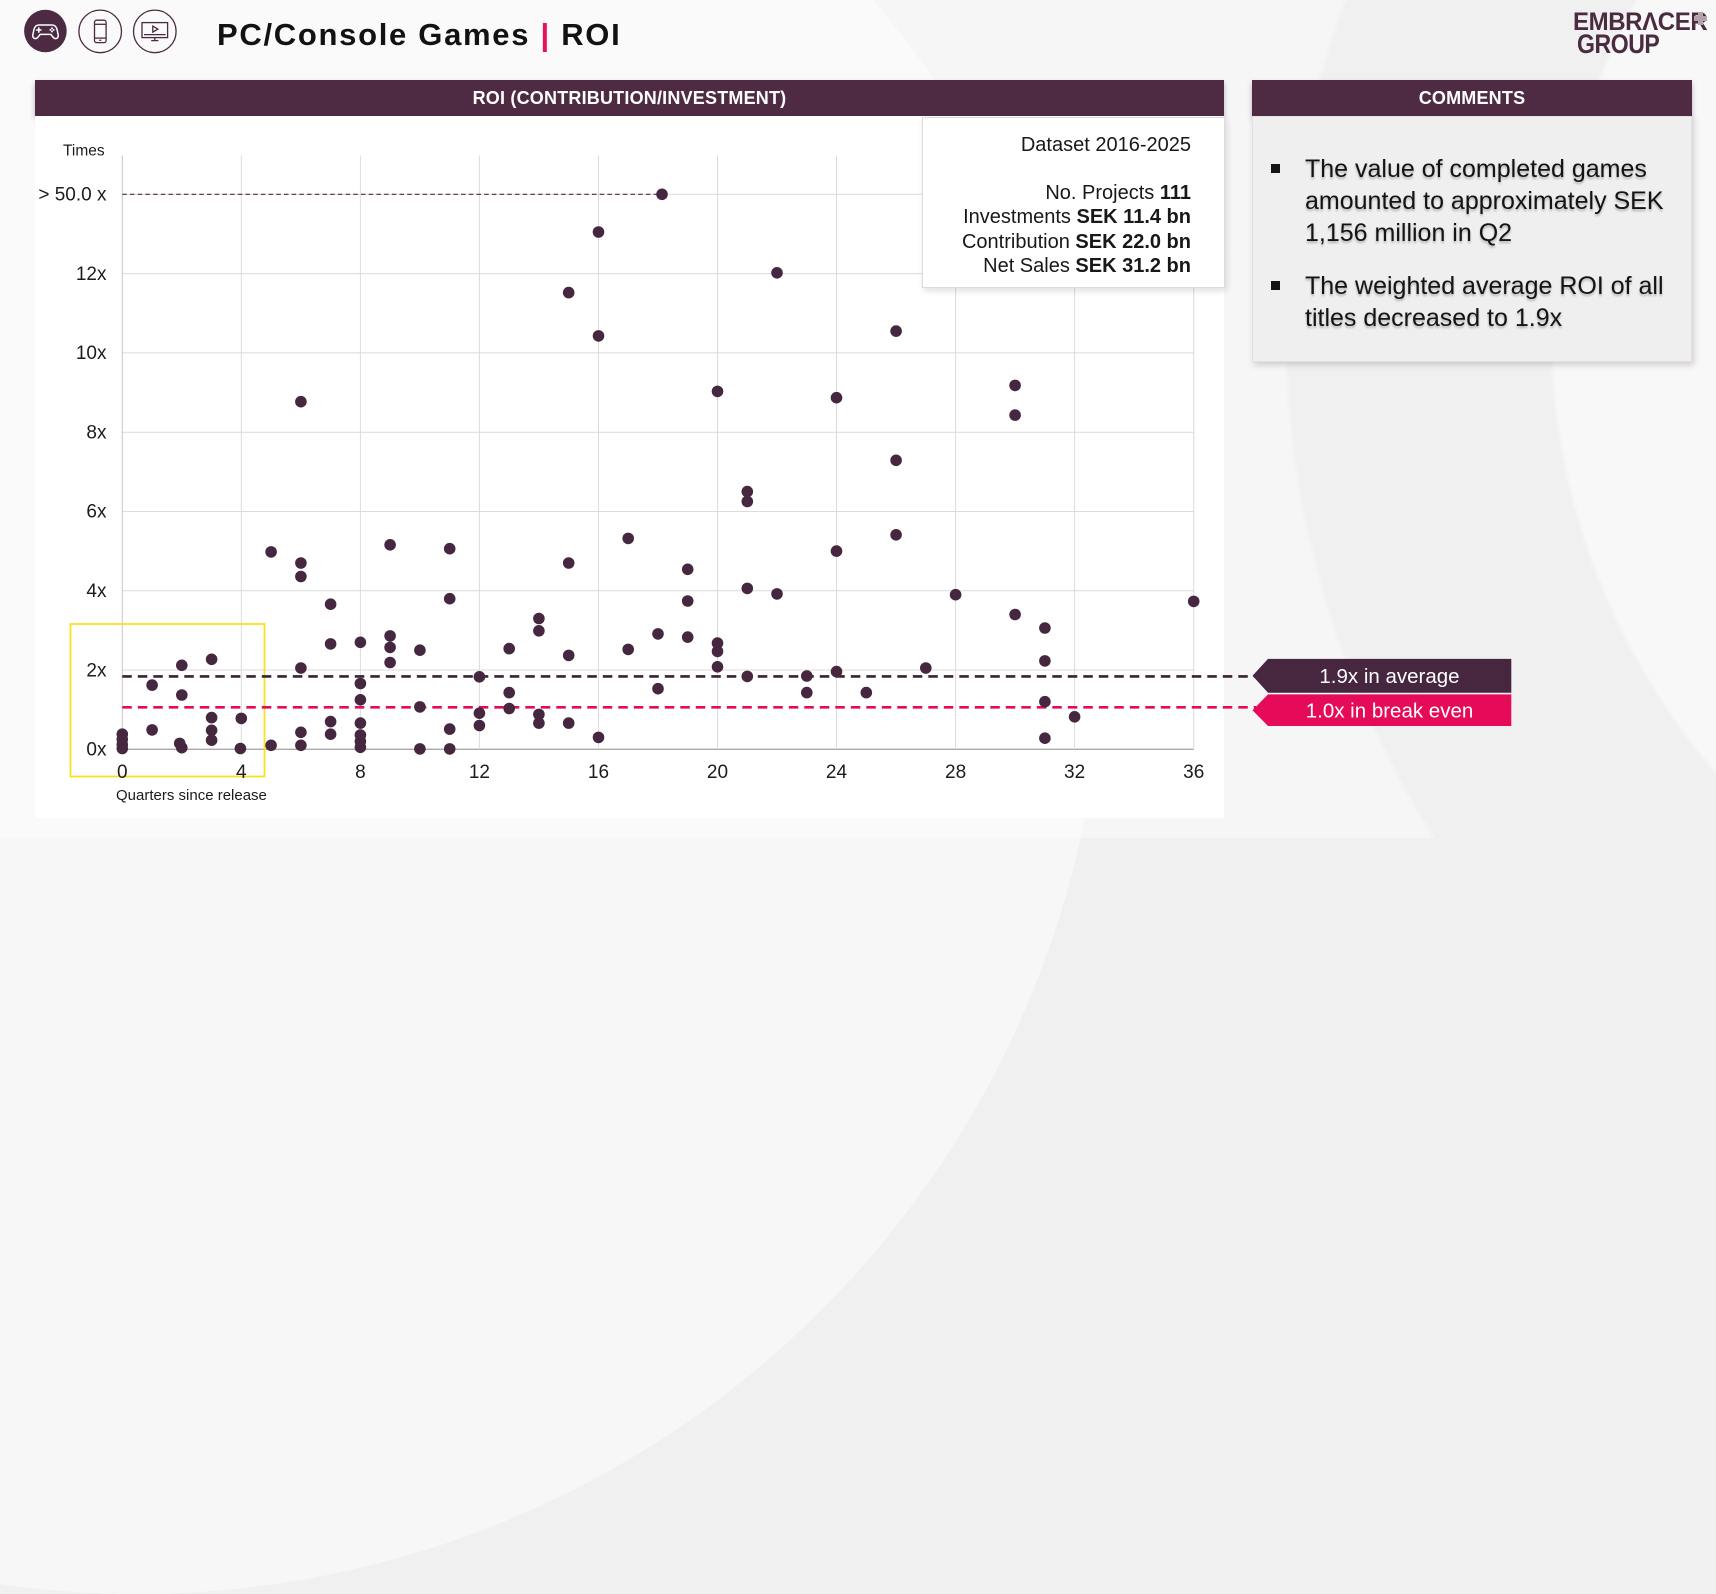  What do you see at coordinates (191, 795) in the screenshot?
I see `svg-text: Quarters since release` at bounding box center [191, 795].